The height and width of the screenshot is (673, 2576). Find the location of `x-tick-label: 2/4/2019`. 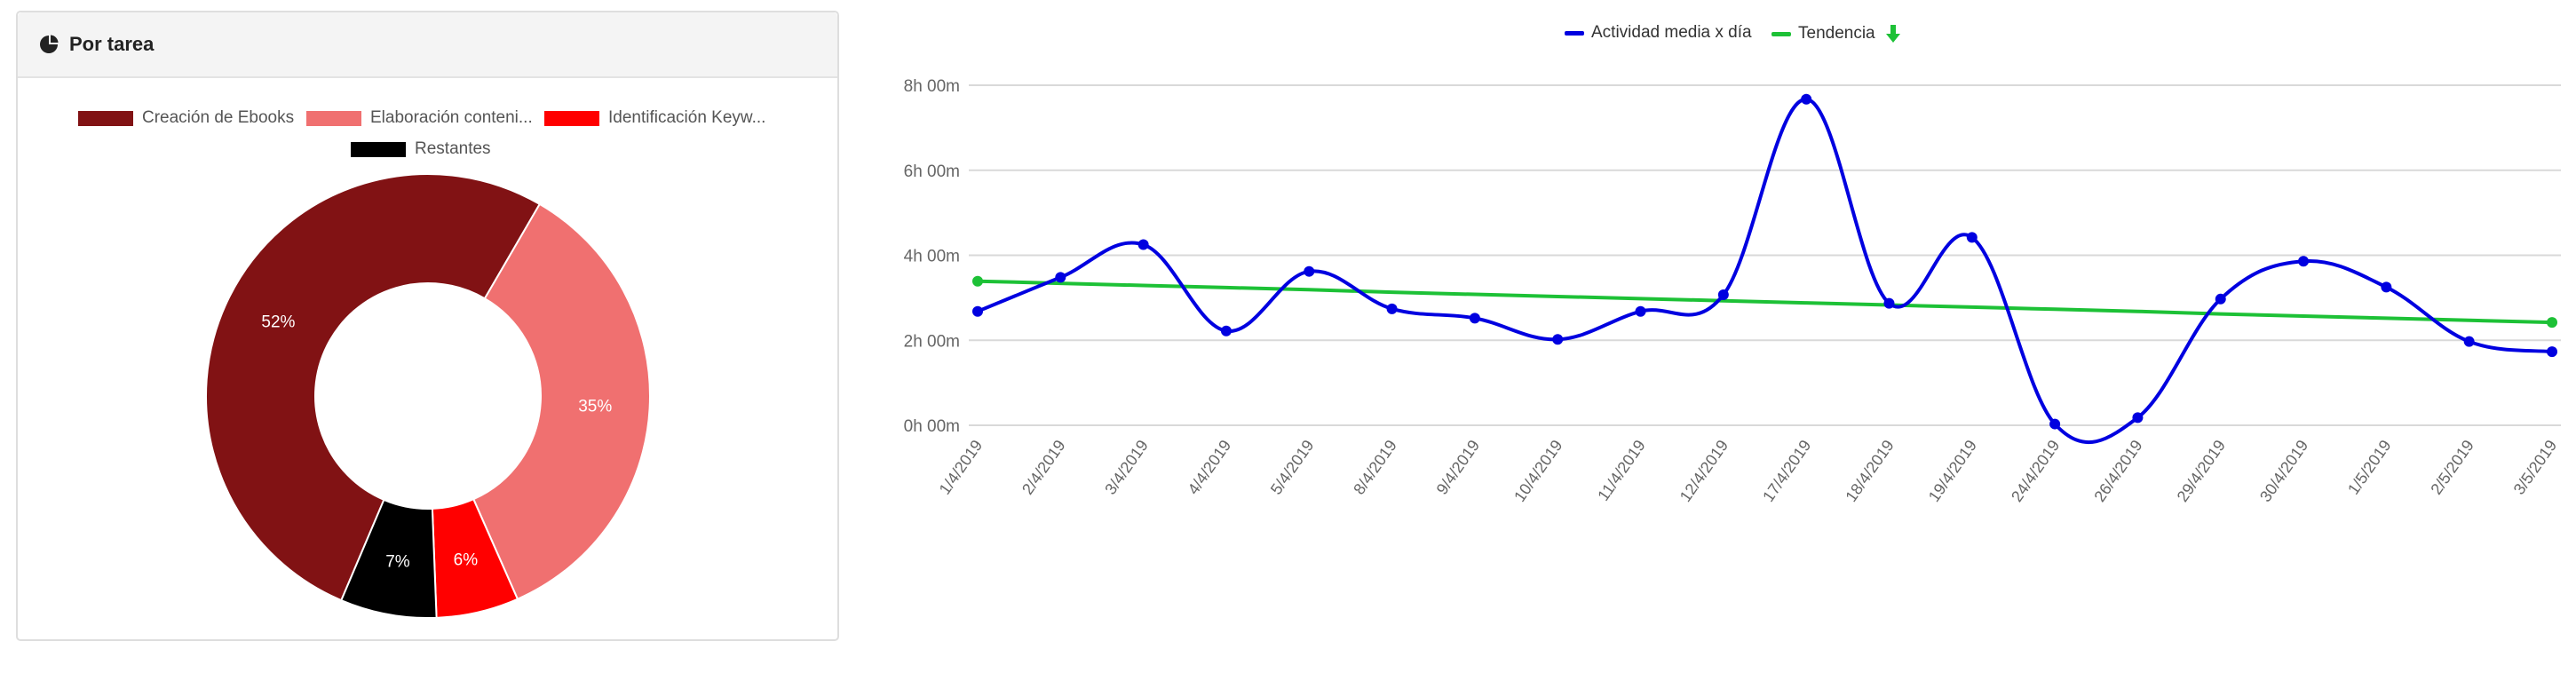

x-tick-label: 2/4/2019 is located at coordinates (1044, 468).